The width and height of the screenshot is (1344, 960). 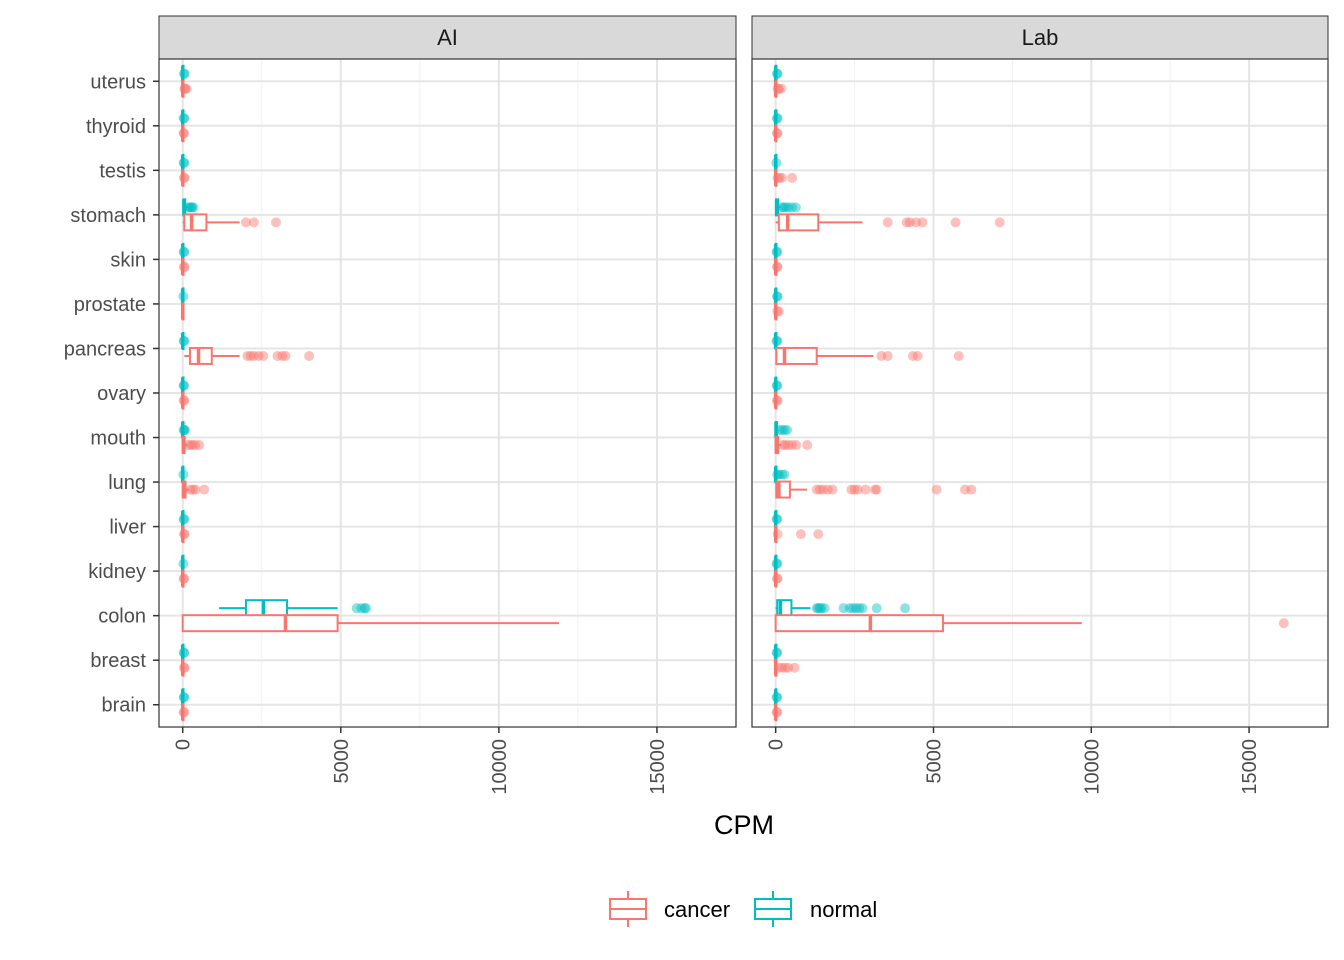 I want to click on ai-box-prostate-cancer, so click(x=182, y=311).